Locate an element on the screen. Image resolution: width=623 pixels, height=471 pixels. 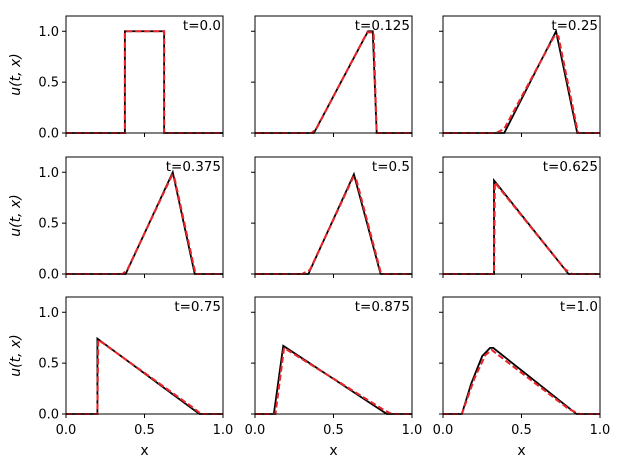
subplot-1: 0.0 0.5 1.0 t=0.0 u(t, x) is located at coordinates (116, 78).